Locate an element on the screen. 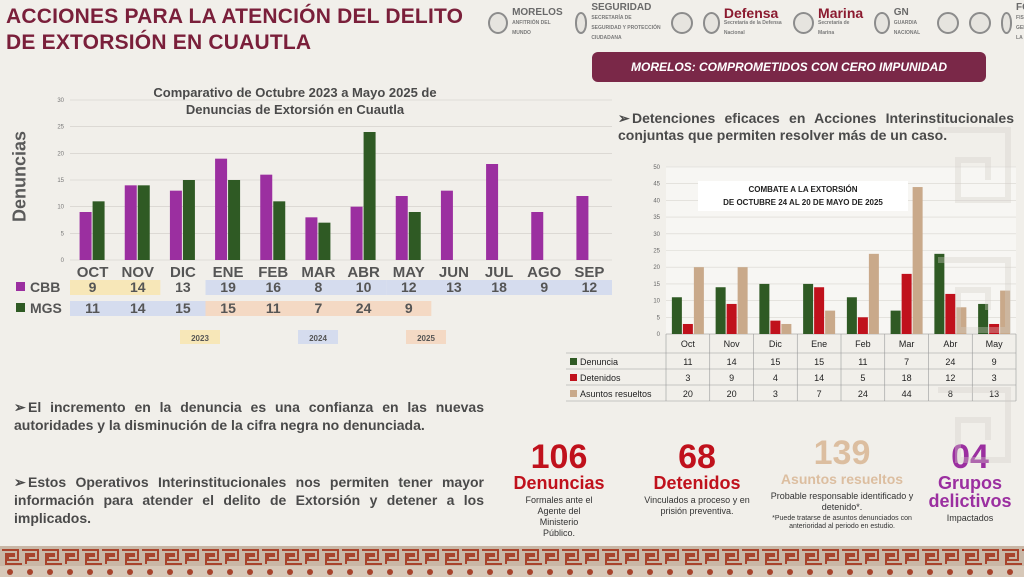 The height and width of the screenshot is (577, 1024). x-tick-label: Dic is located at coordinates (775, 344).